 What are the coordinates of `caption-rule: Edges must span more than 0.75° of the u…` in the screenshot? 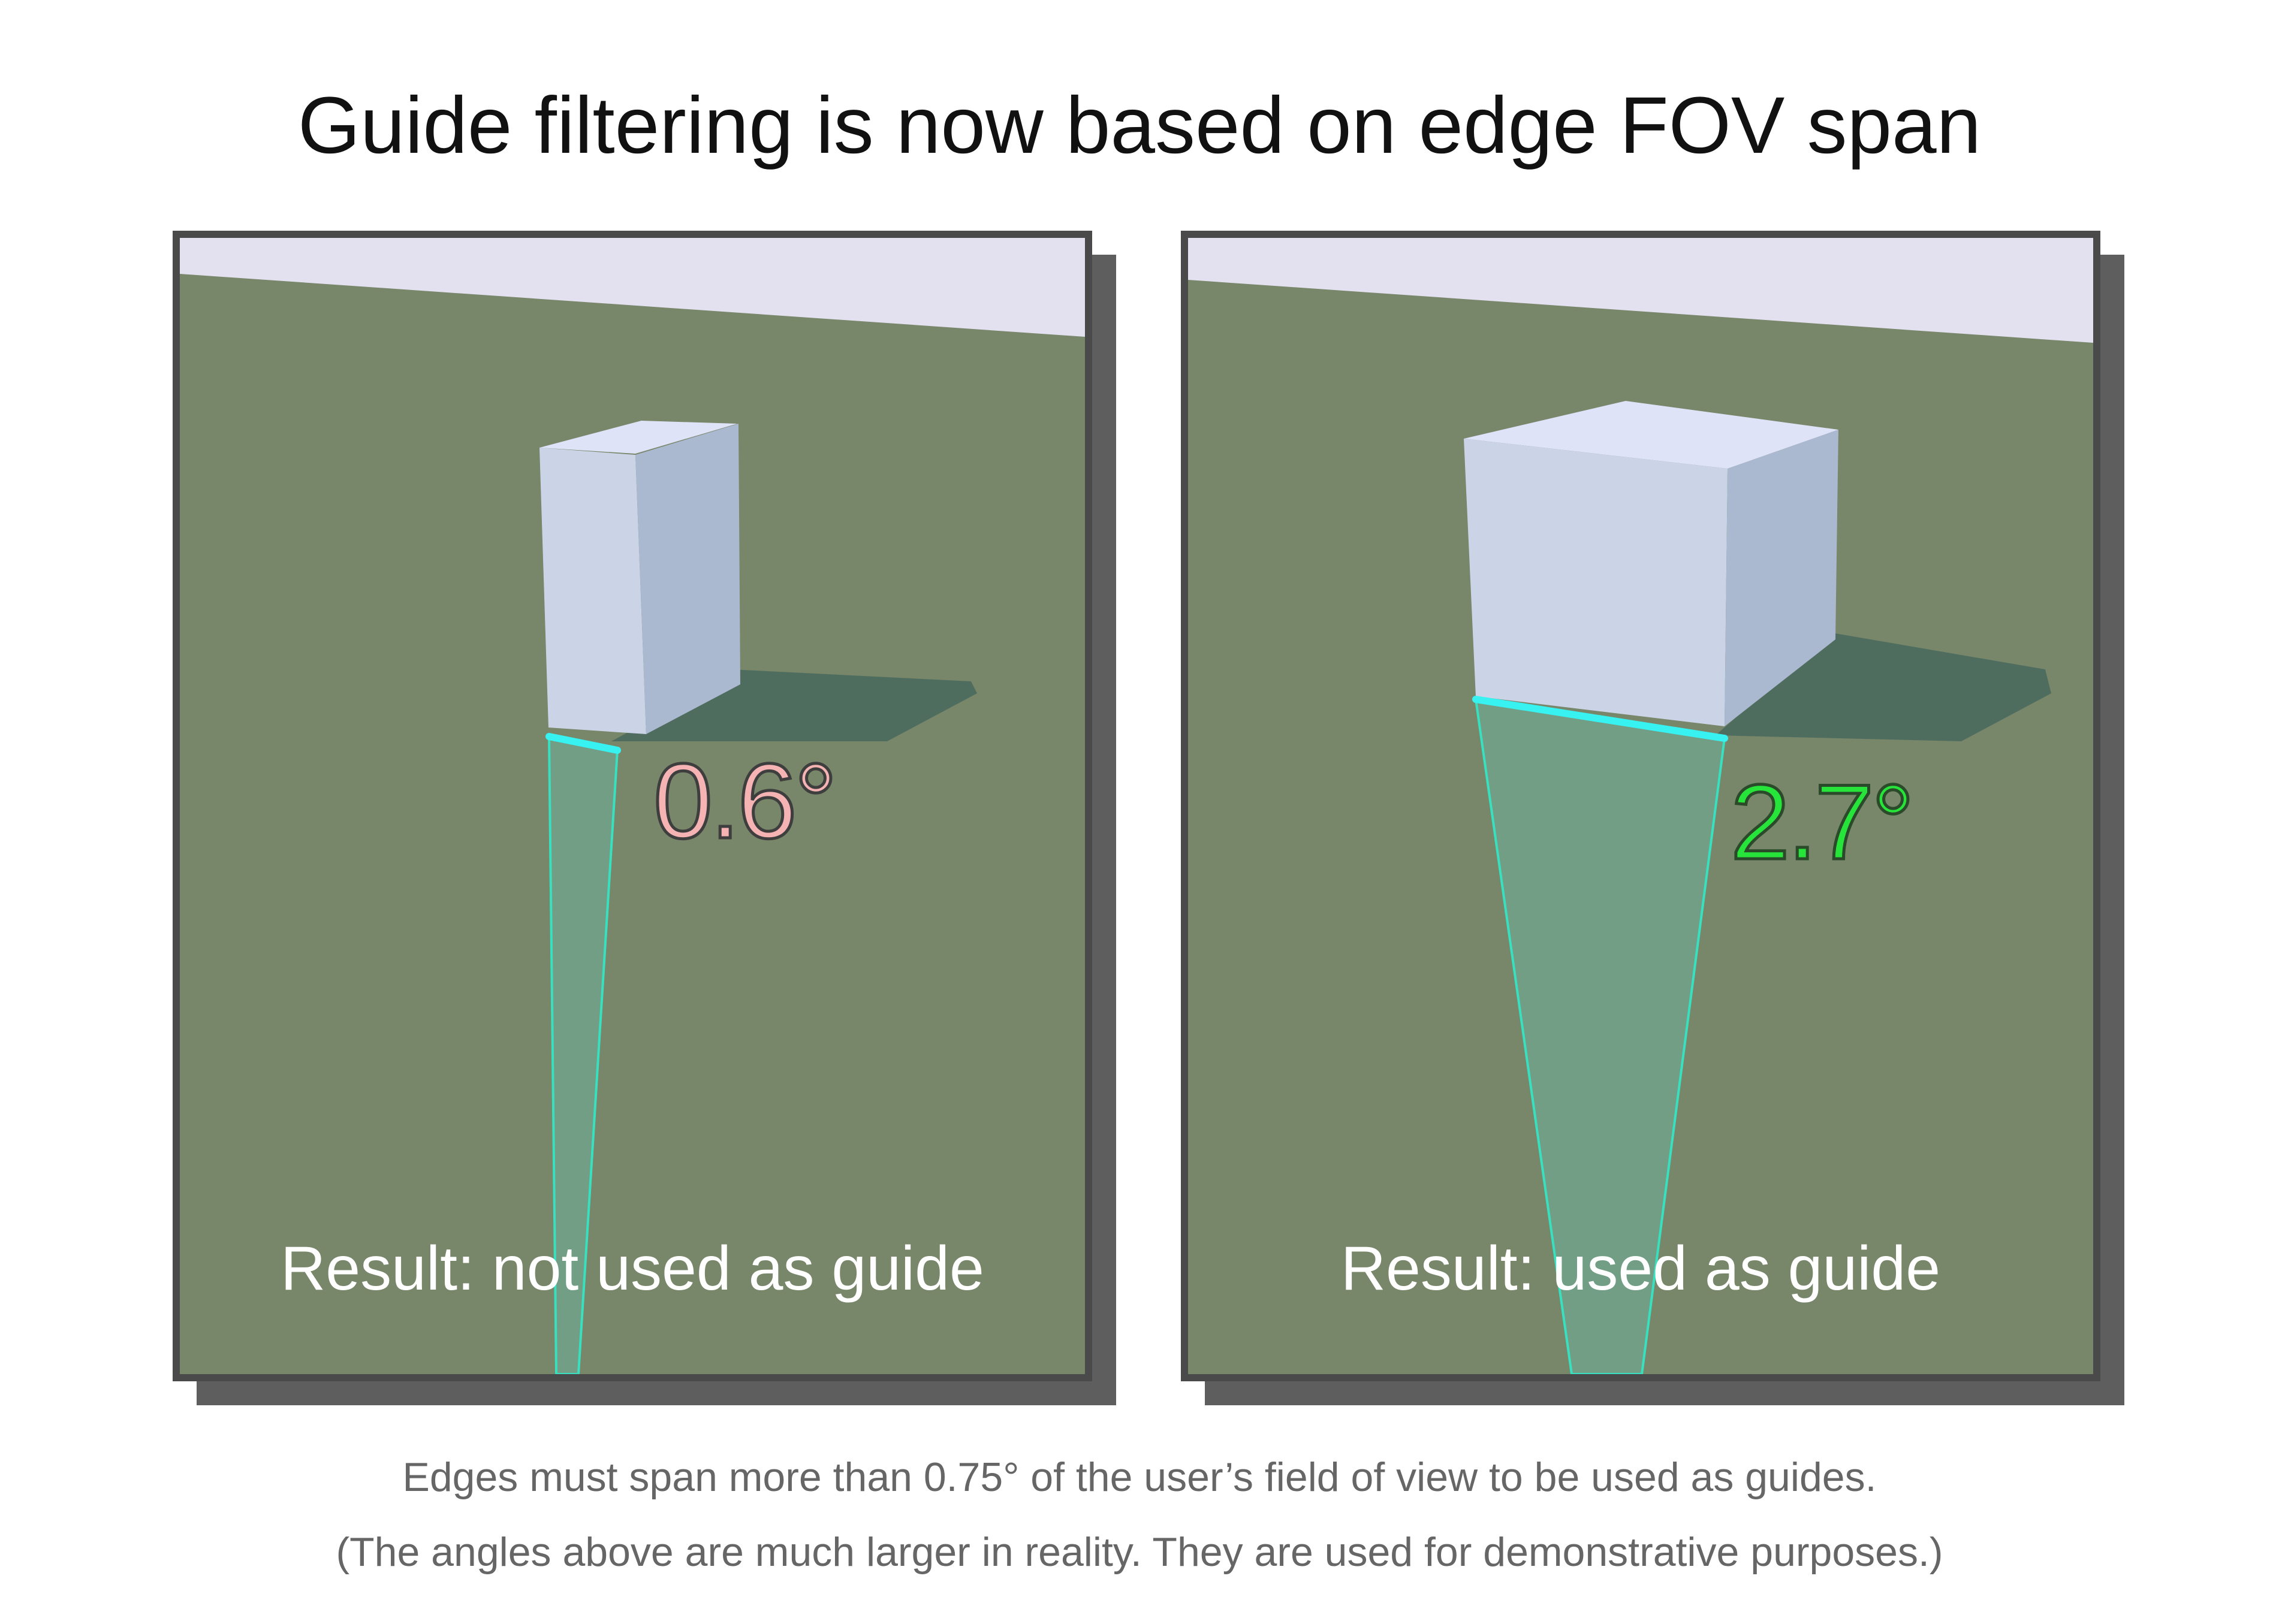 It's located at (1139, 1477).